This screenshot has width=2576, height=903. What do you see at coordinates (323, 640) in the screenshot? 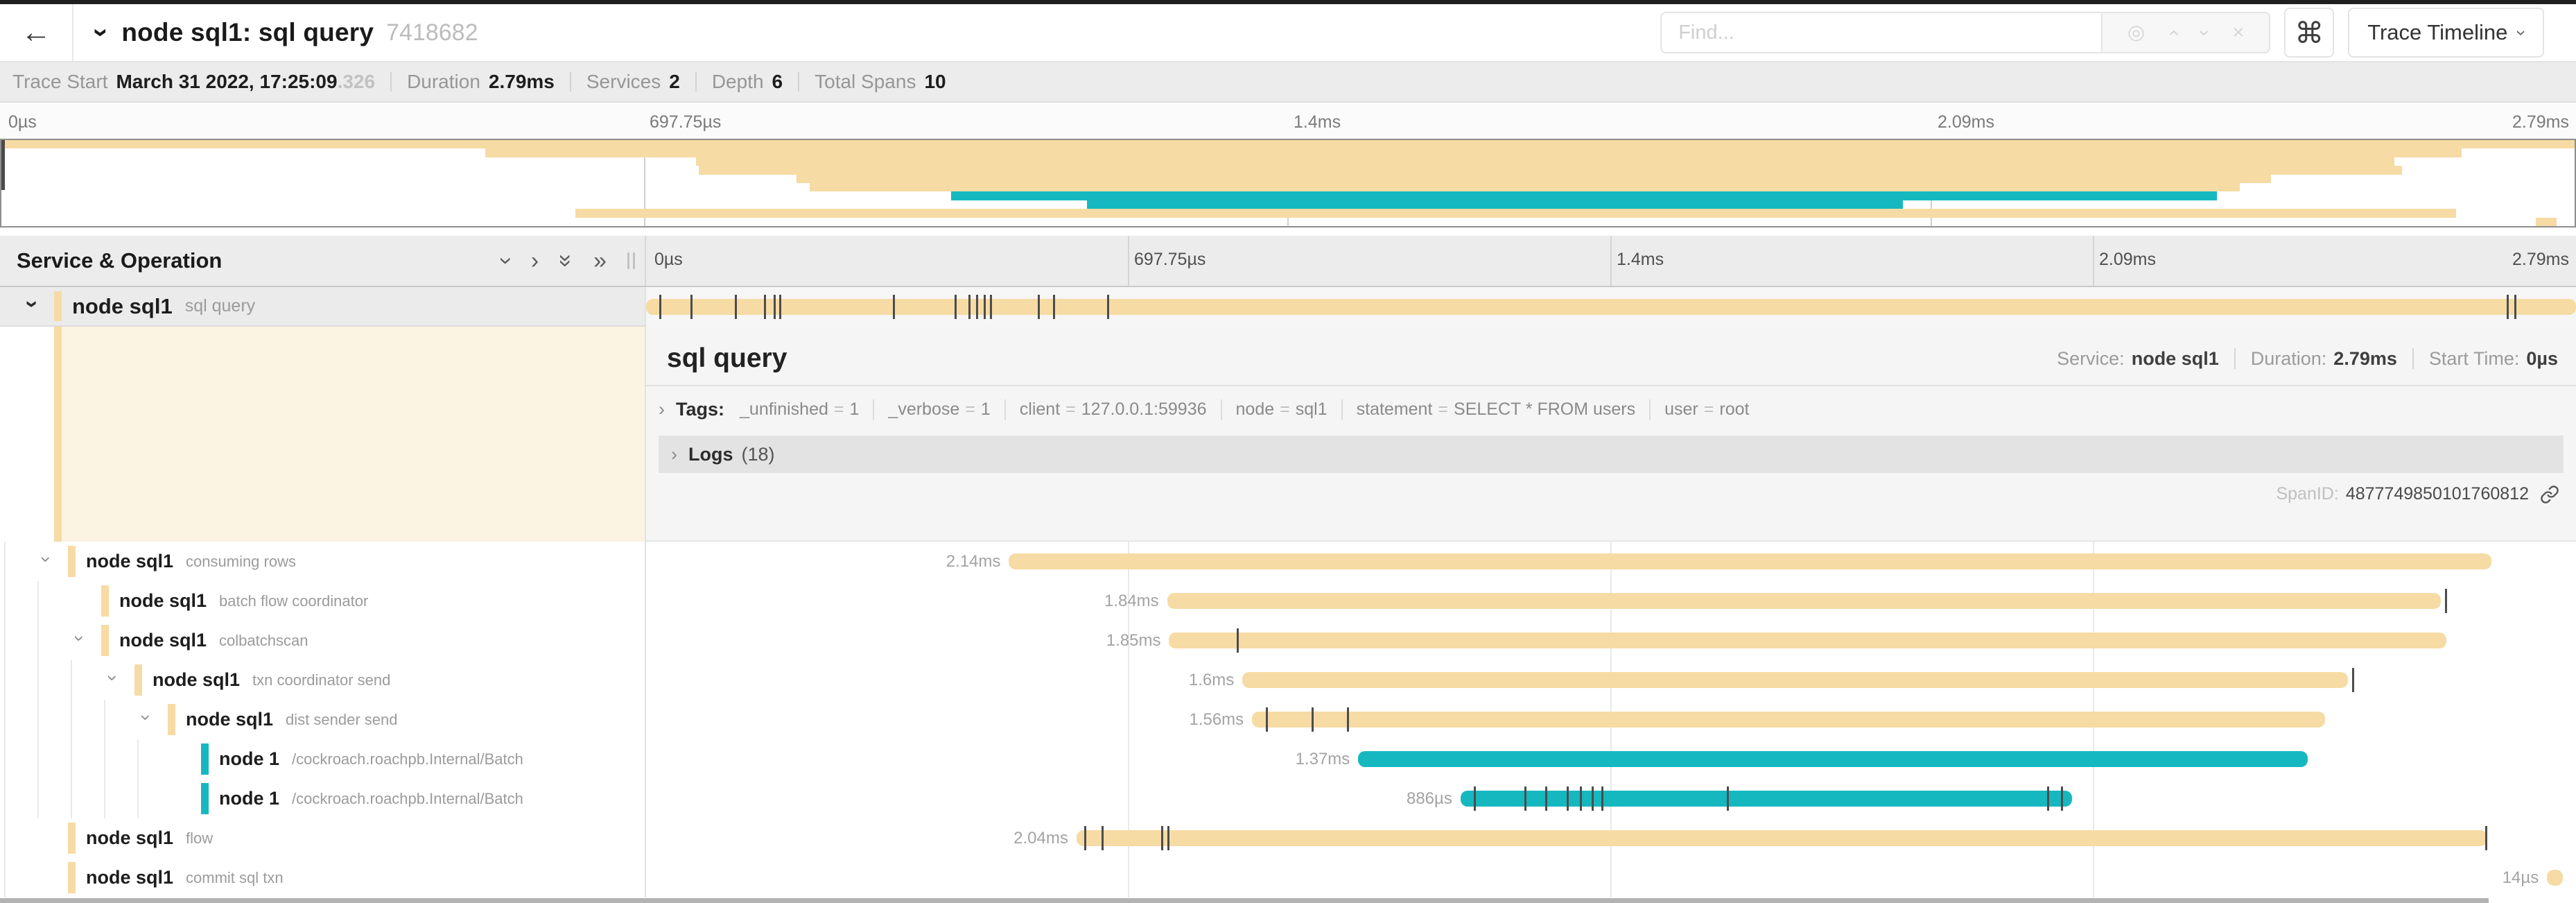
I see `span-name-cell: › node sql1 colbatchscan` at bounding box center [323, 640].